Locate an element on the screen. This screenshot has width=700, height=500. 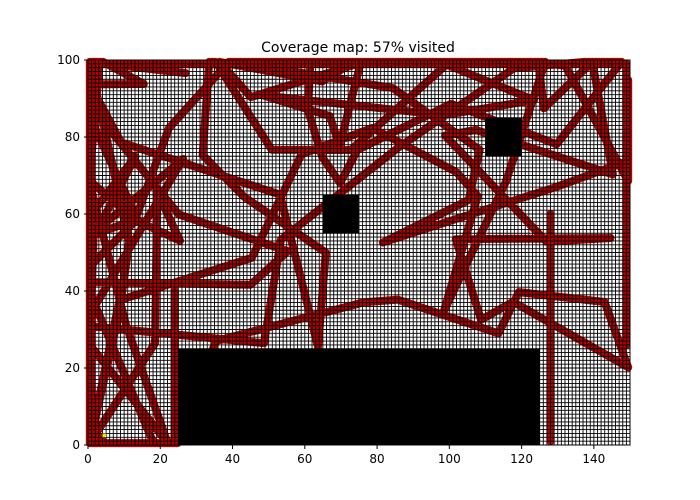
y-axis: 0 20 40 60 80 100 is located at coordinates (72, 252).